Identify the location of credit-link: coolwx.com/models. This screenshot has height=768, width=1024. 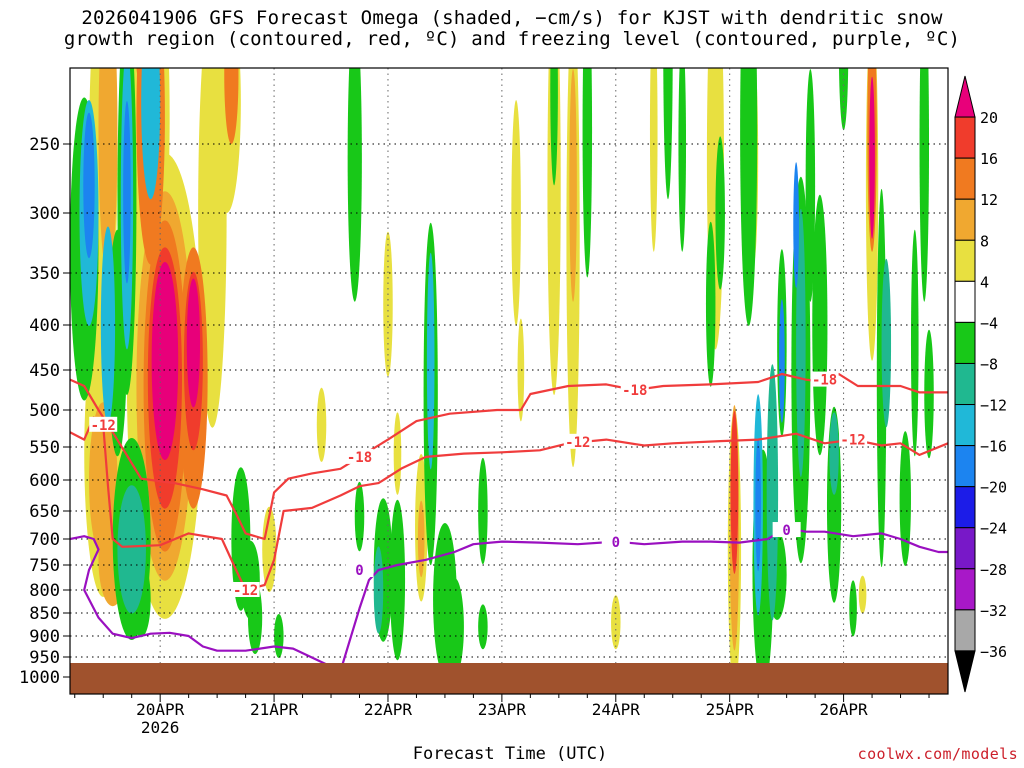
(937, 754).